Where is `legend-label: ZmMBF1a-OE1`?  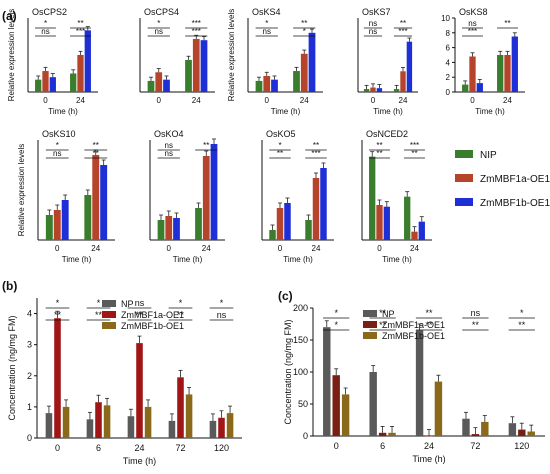
legend-label: ZmMBF1a-OE1 is located at coordinates (152, 315).